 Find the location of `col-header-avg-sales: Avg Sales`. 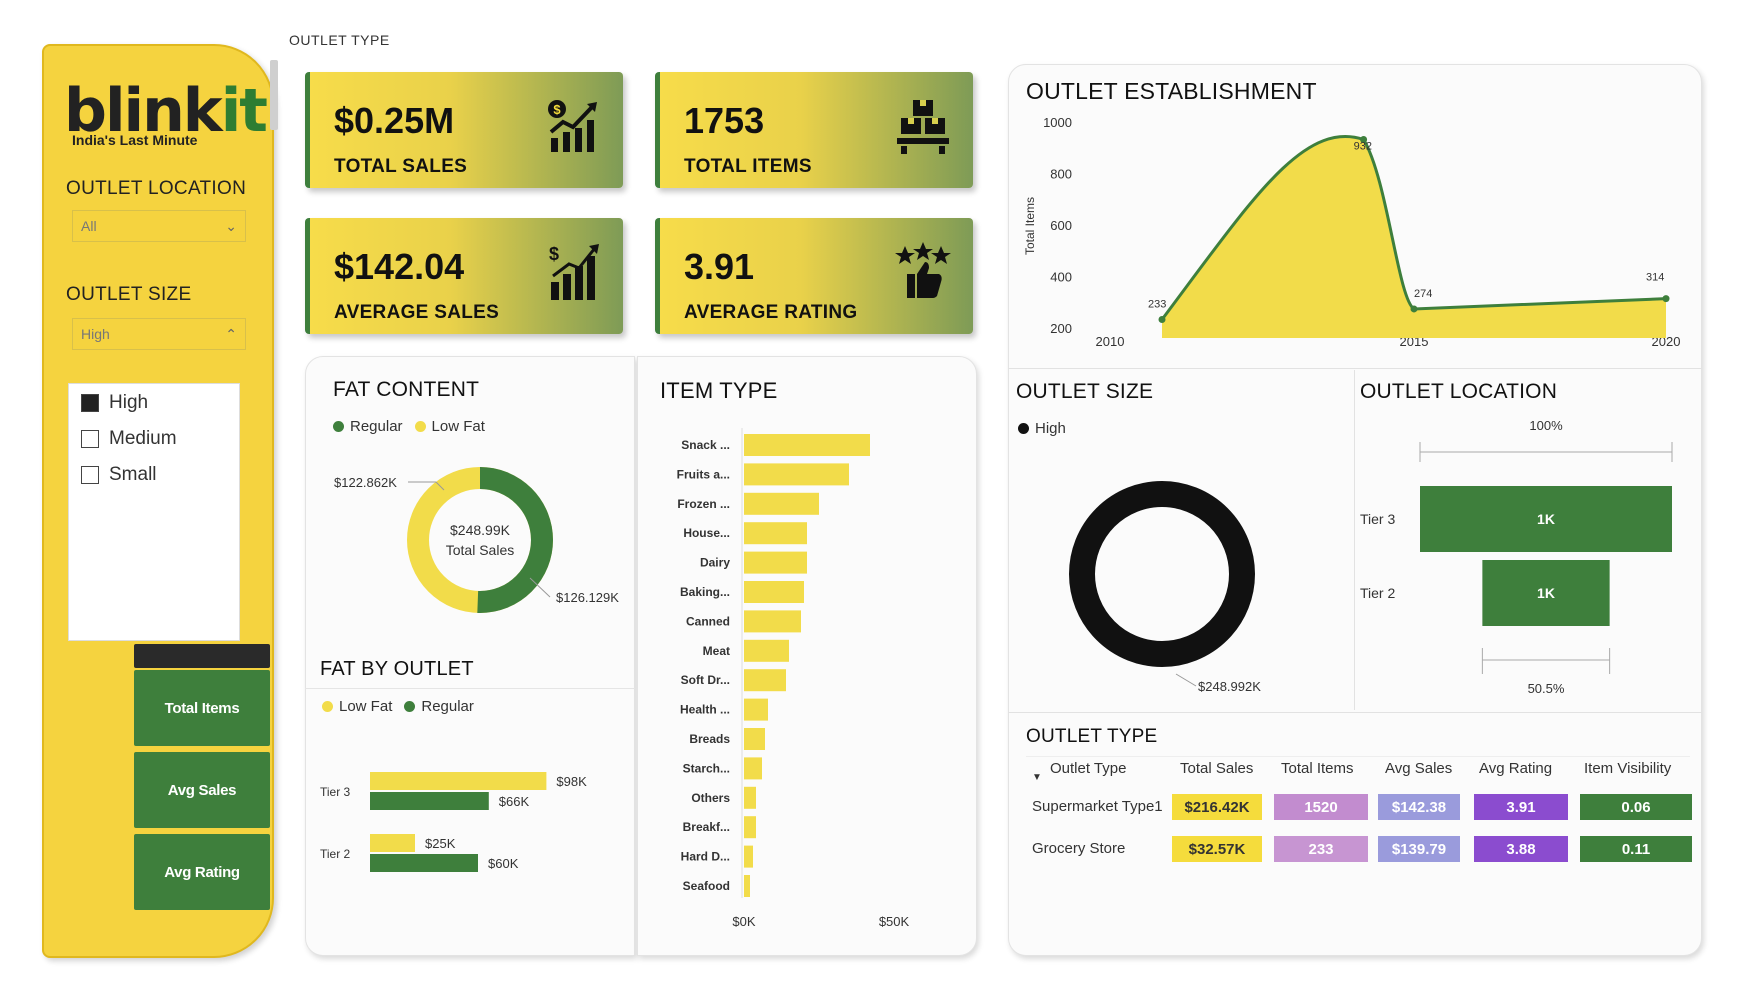

col-header-avg-sales: Avg Sales is located at coordinates (1419, 768).